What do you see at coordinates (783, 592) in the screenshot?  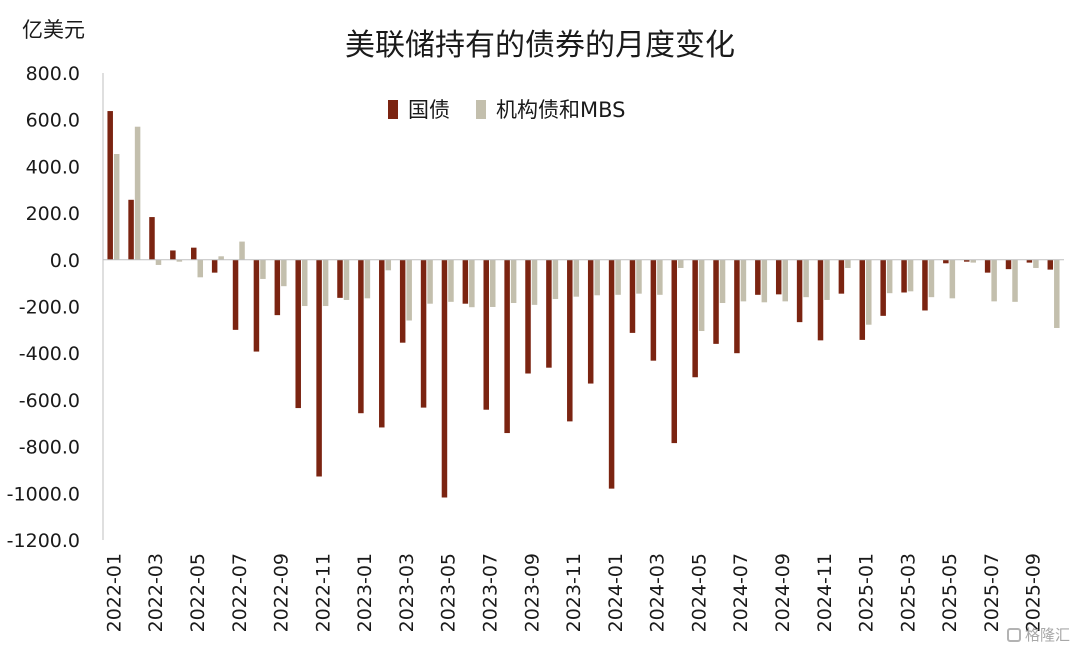 I see `x-tick-label: 2024-09` at bounding box center [783, 592].